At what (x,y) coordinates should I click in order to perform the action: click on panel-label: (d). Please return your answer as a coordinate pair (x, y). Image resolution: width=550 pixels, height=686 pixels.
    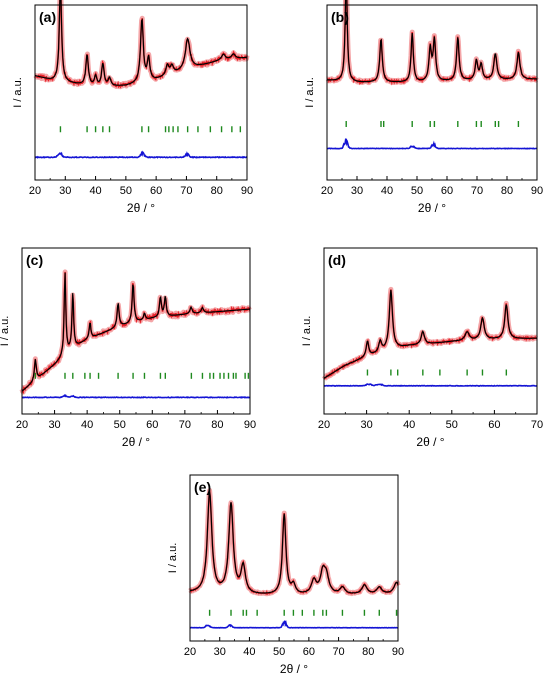
    Looking at the image, I should click on (337, 260).